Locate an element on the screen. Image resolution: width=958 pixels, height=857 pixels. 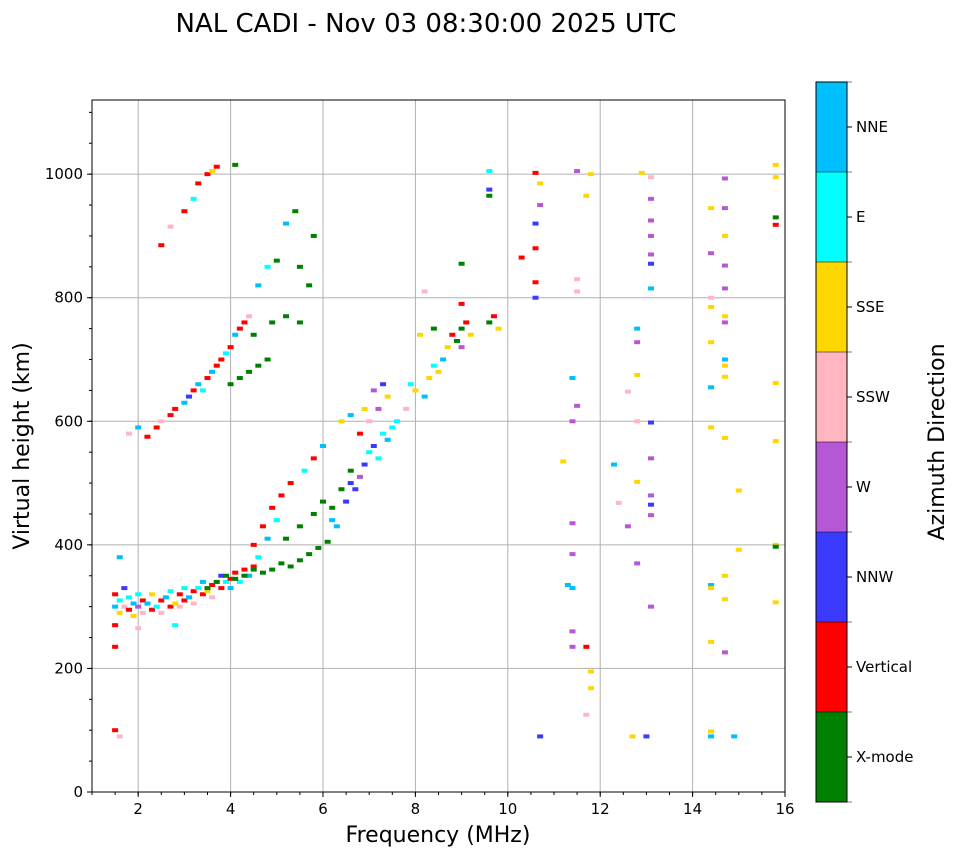
y-tick-label: 200 is located at coordinates (68, 668).